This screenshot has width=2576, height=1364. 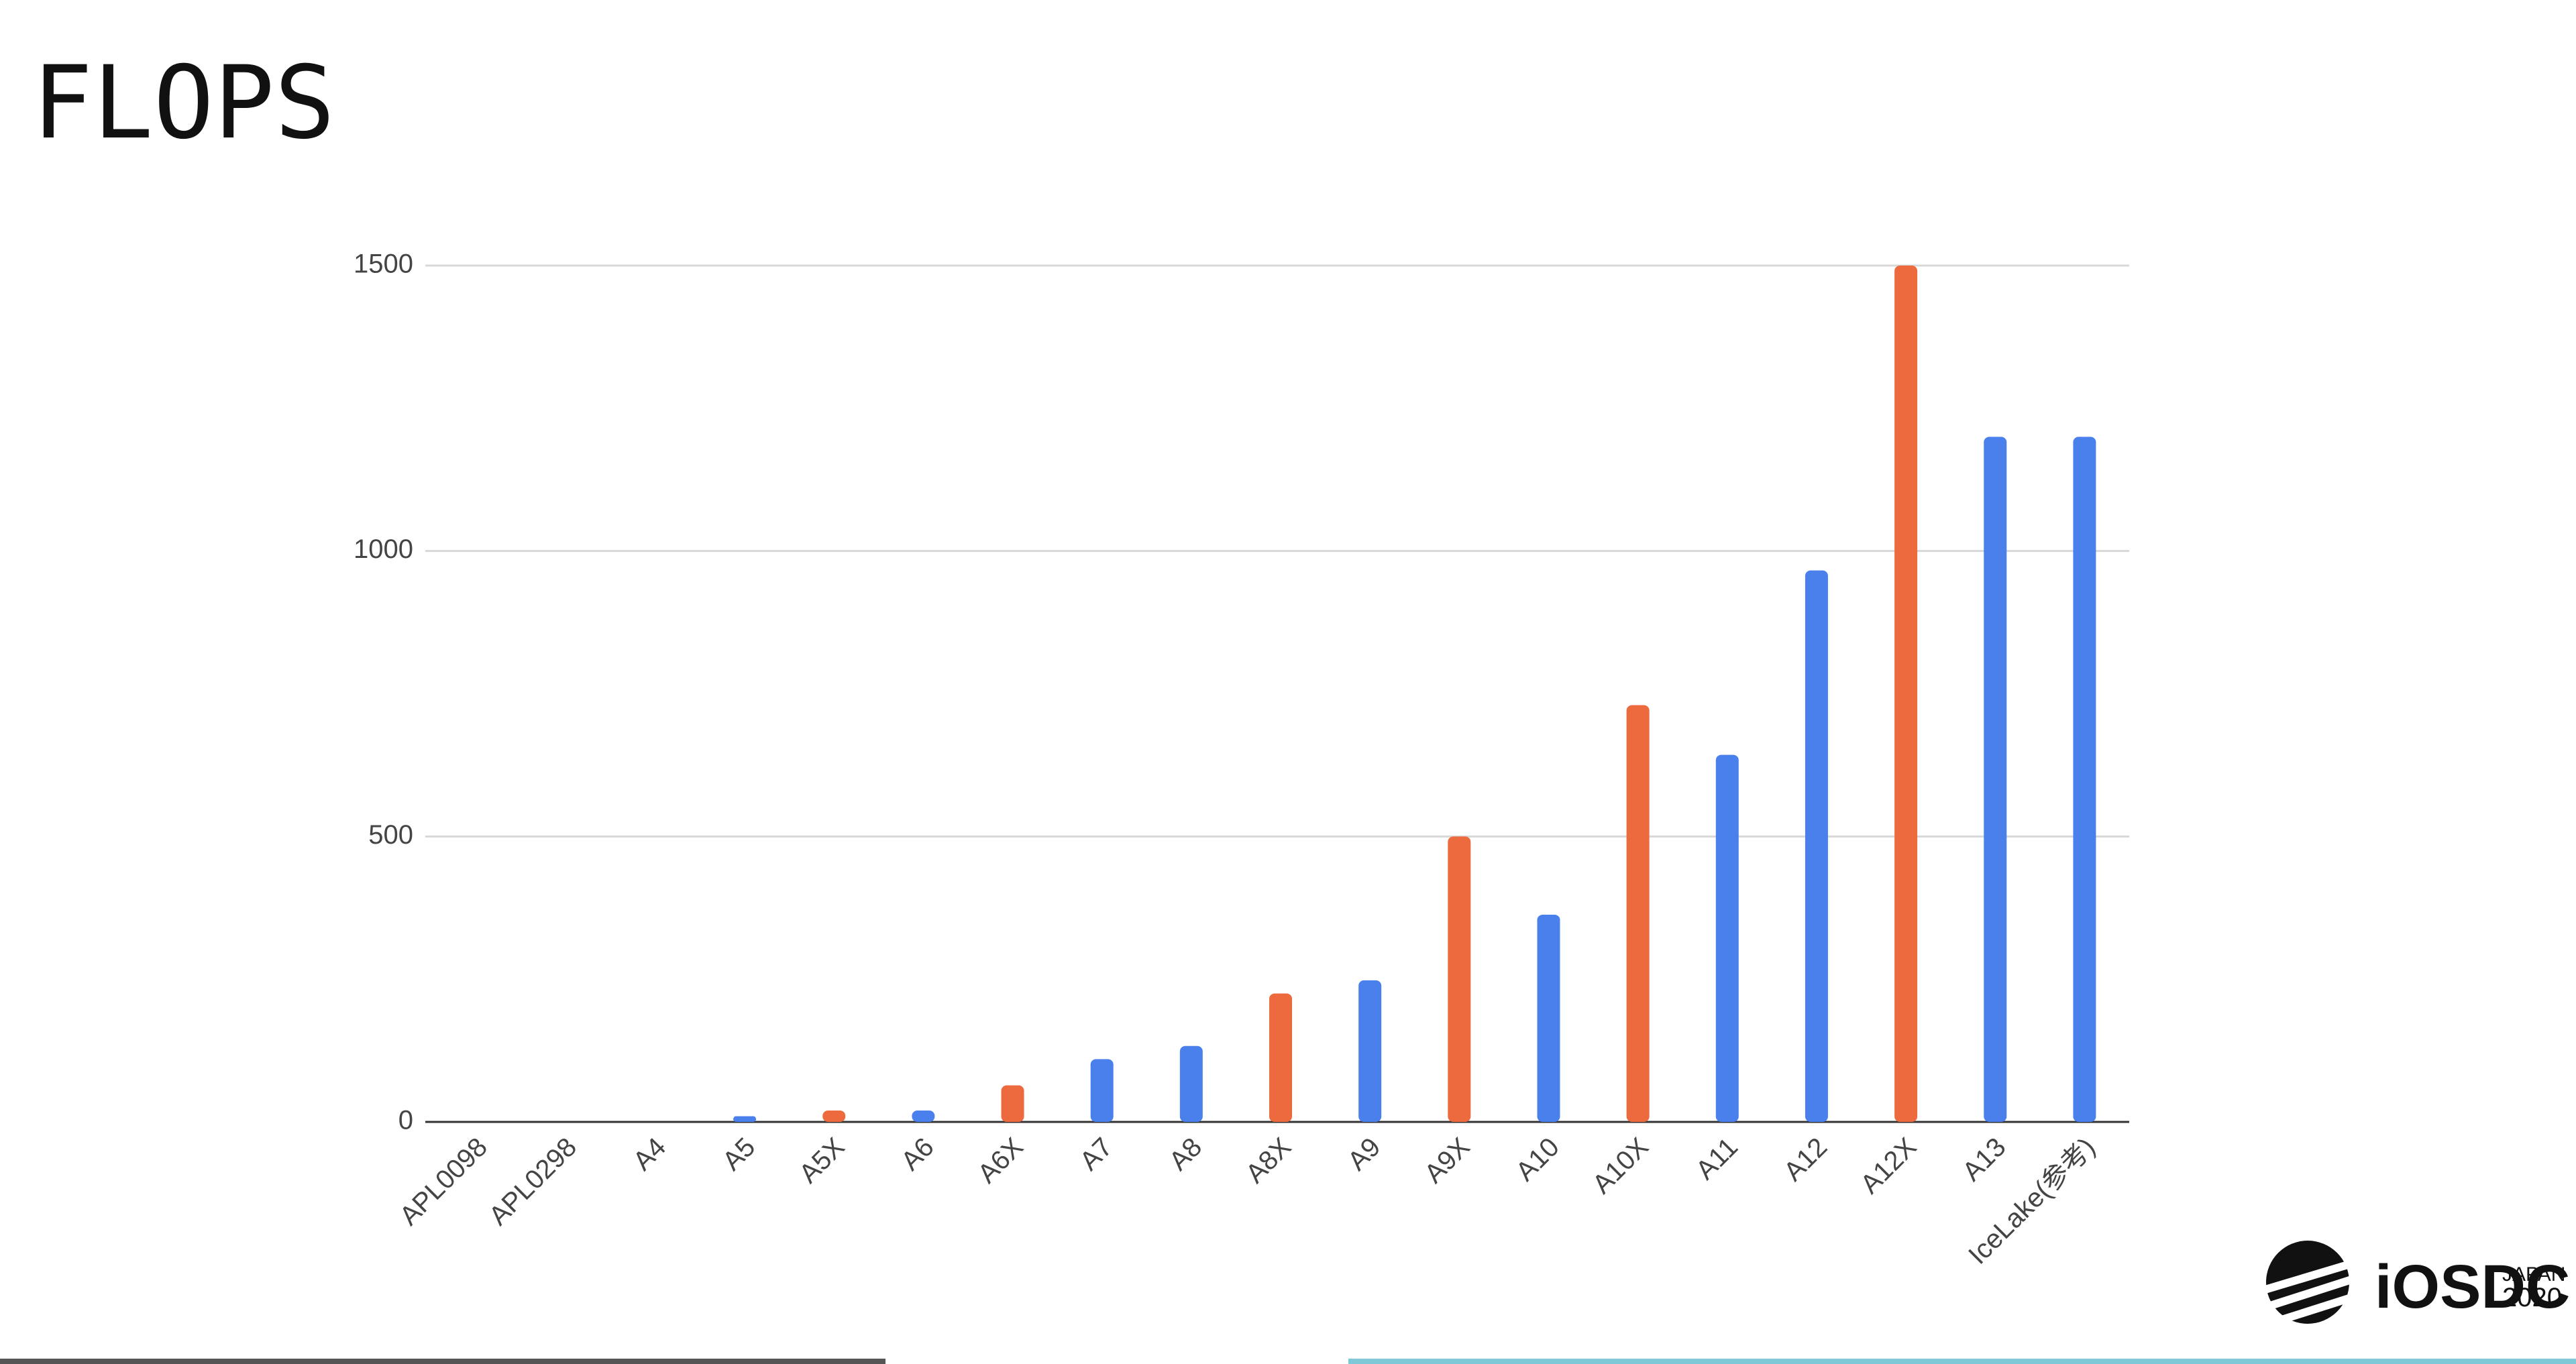 What do you see at coordinates (1185, 1154) in the screenshot?
I see `x-tick-label: A8` at bounding box center [1185, 1154].